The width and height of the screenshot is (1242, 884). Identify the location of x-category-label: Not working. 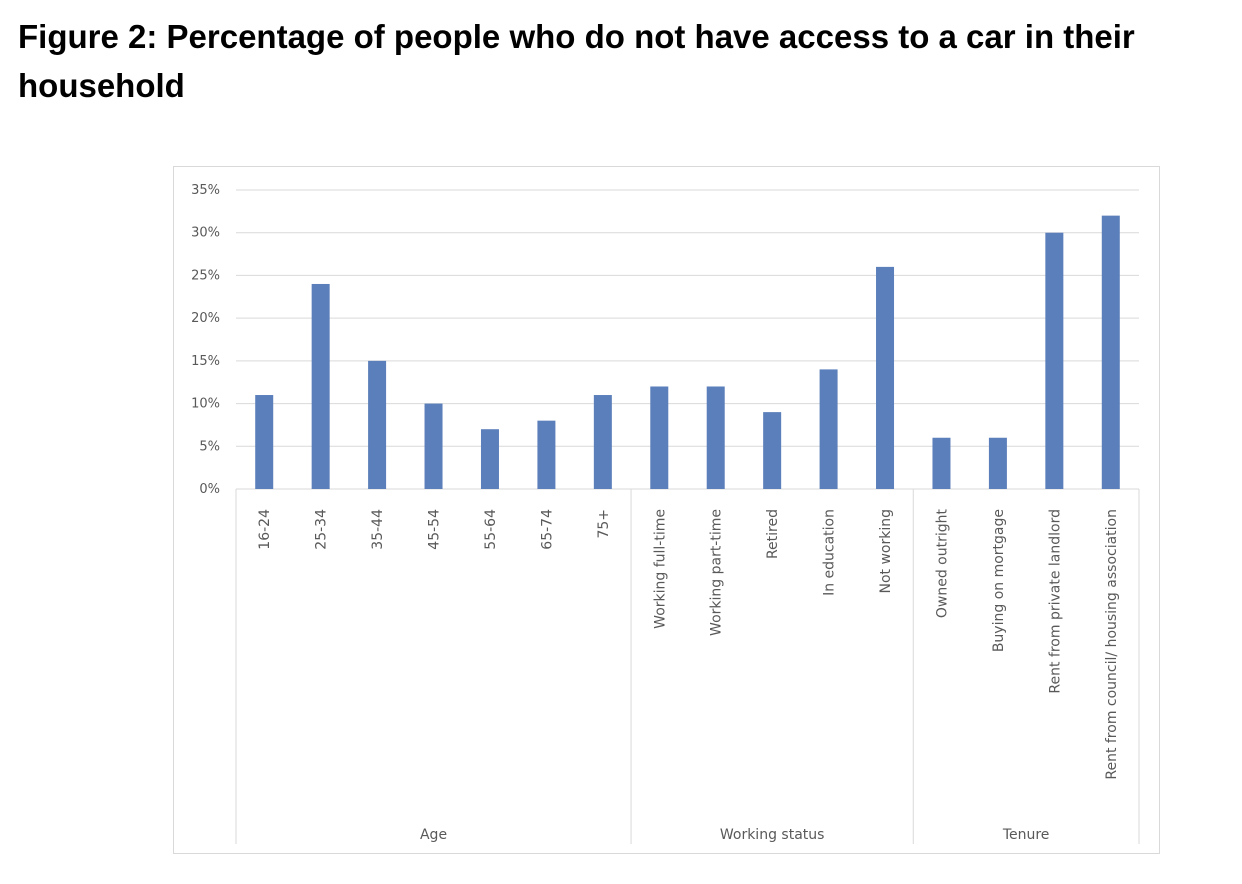
(886, 551).